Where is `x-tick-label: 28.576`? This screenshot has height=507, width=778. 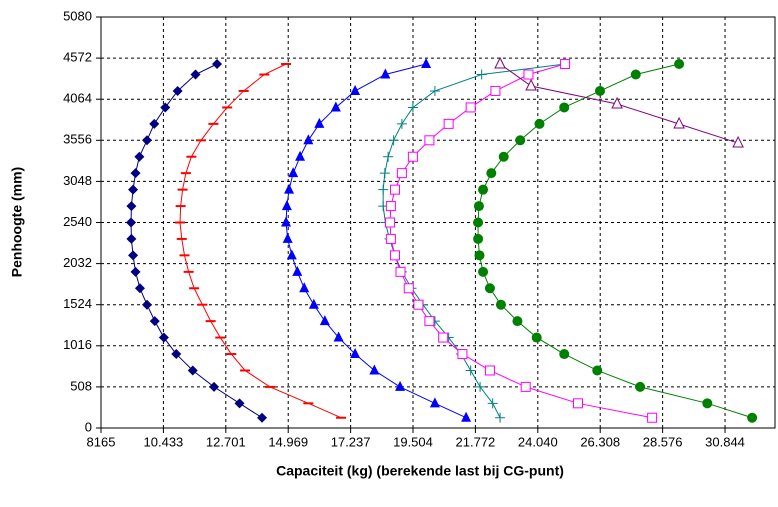 x-tick-label: 28.576 is located at coordinates (663, 441).